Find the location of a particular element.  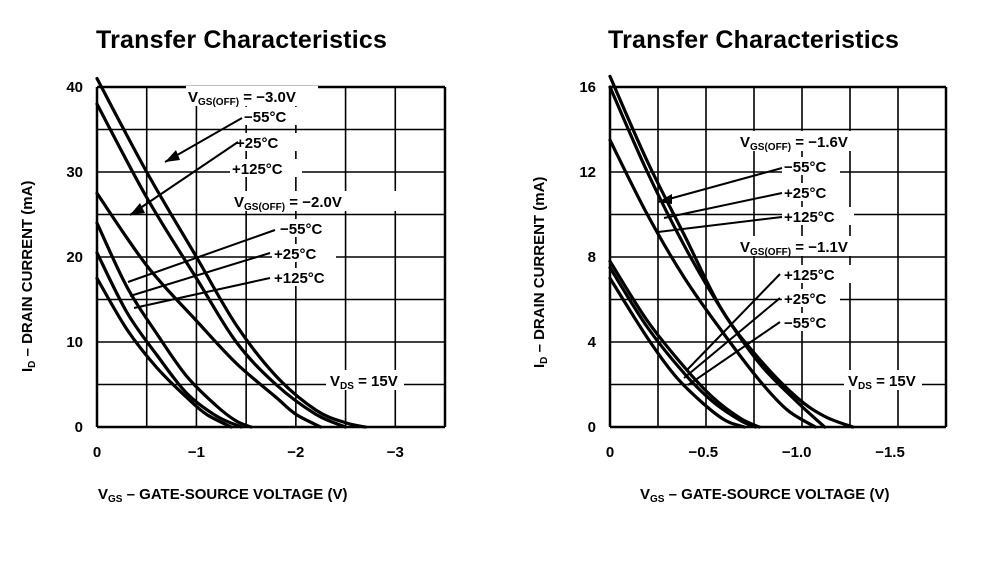

x-tick-label: −3 is located at coordinates (395, 452).